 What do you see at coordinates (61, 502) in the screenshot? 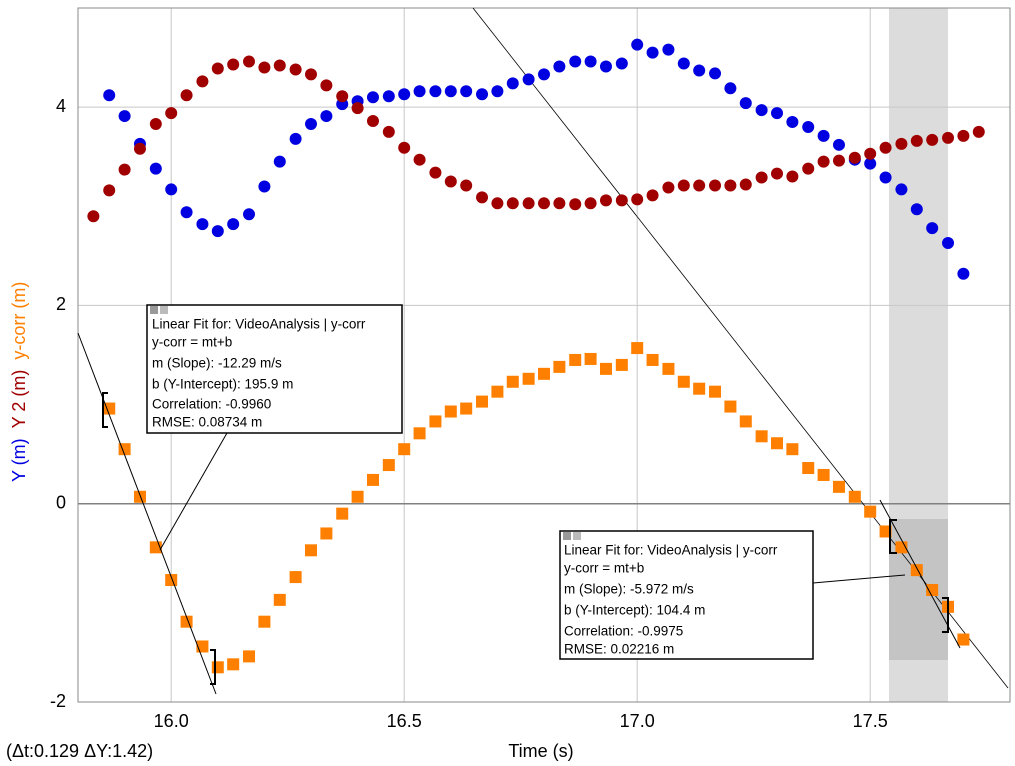
I see `y-tick-label: 0` at bounding box center [61, 502].